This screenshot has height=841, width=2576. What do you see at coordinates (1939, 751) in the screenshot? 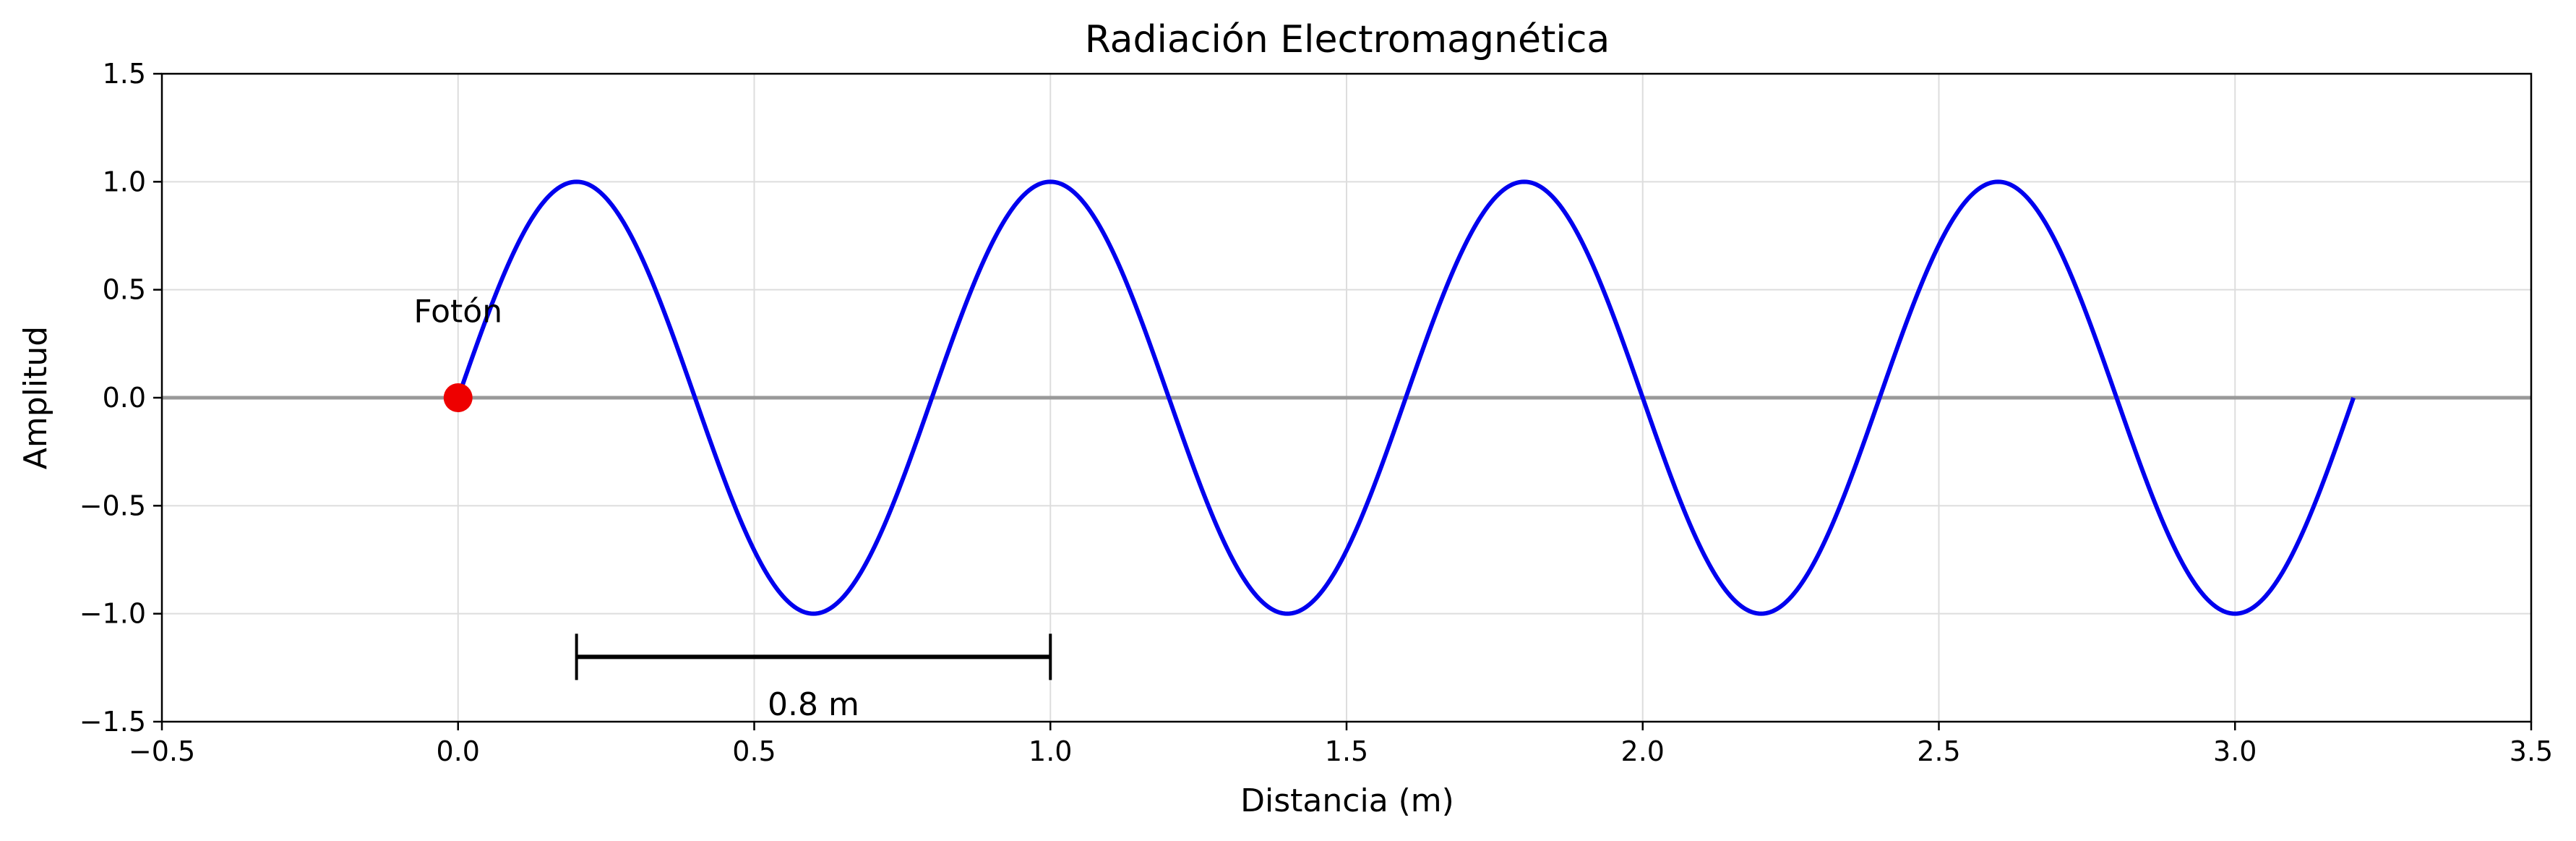
I see `x-tick-label: 2.5` at bounding box center [1939, 751].